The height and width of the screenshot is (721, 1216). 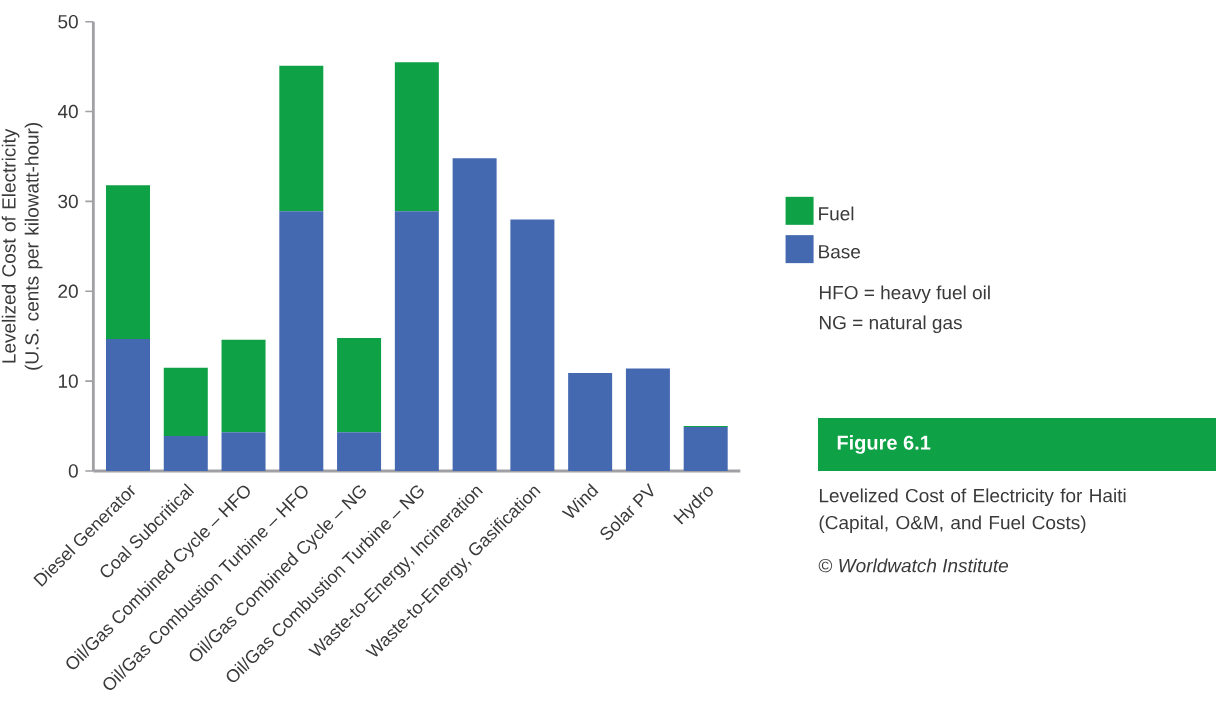 What do you see at coordinates (913, 565) in the screenshot?
I see `text: © Worldwatch Institute` at bounding box center [913, 565].